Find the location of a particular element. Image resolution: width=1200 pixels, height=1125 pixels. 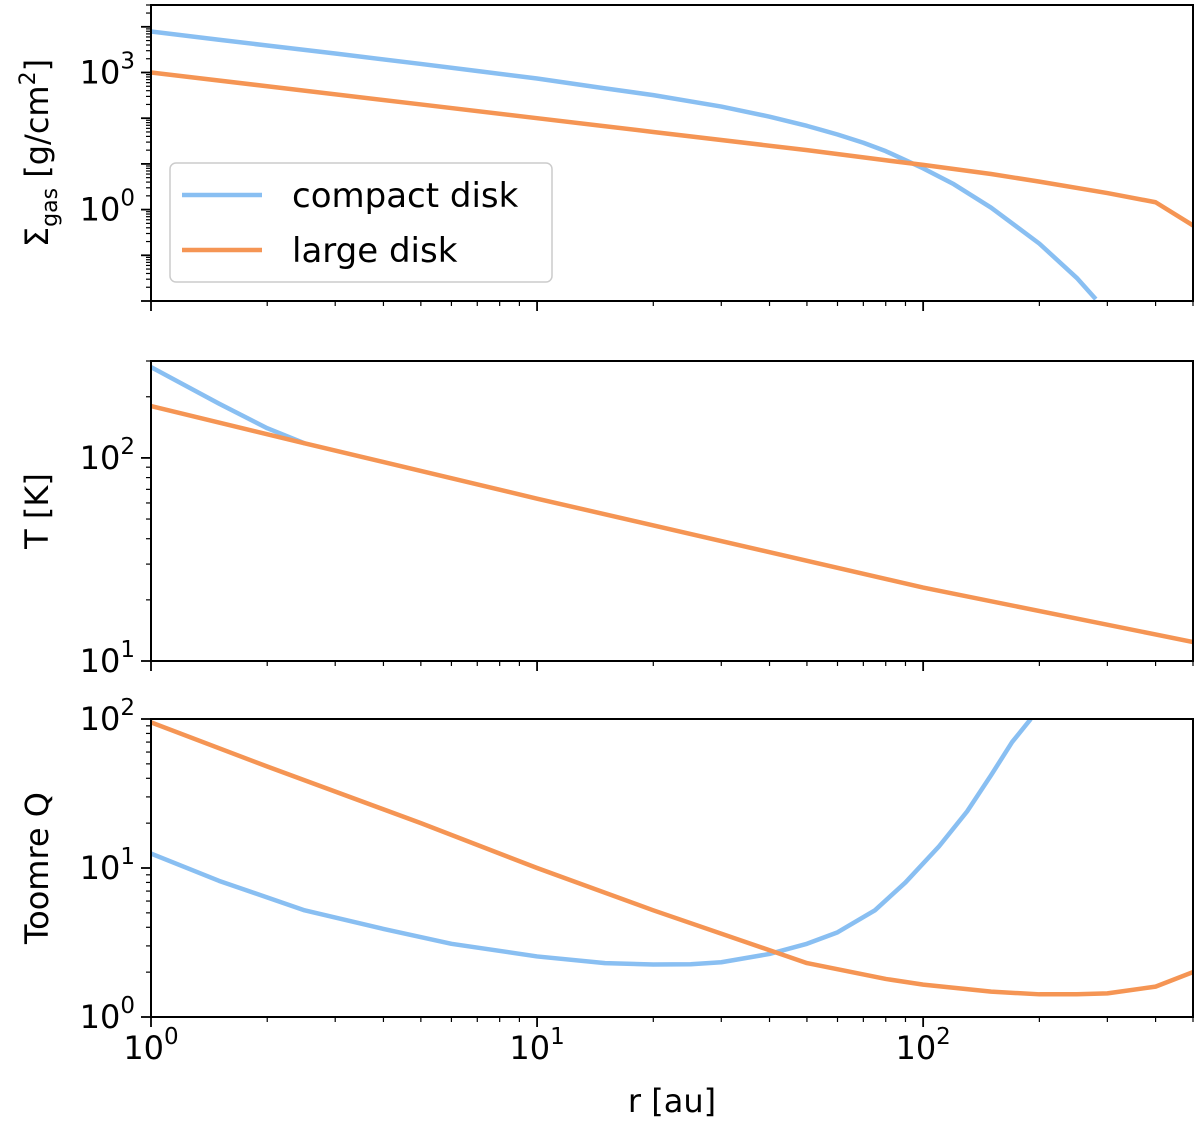

x-tick-label: 10⁰ is located at coordinates (150, 1045).